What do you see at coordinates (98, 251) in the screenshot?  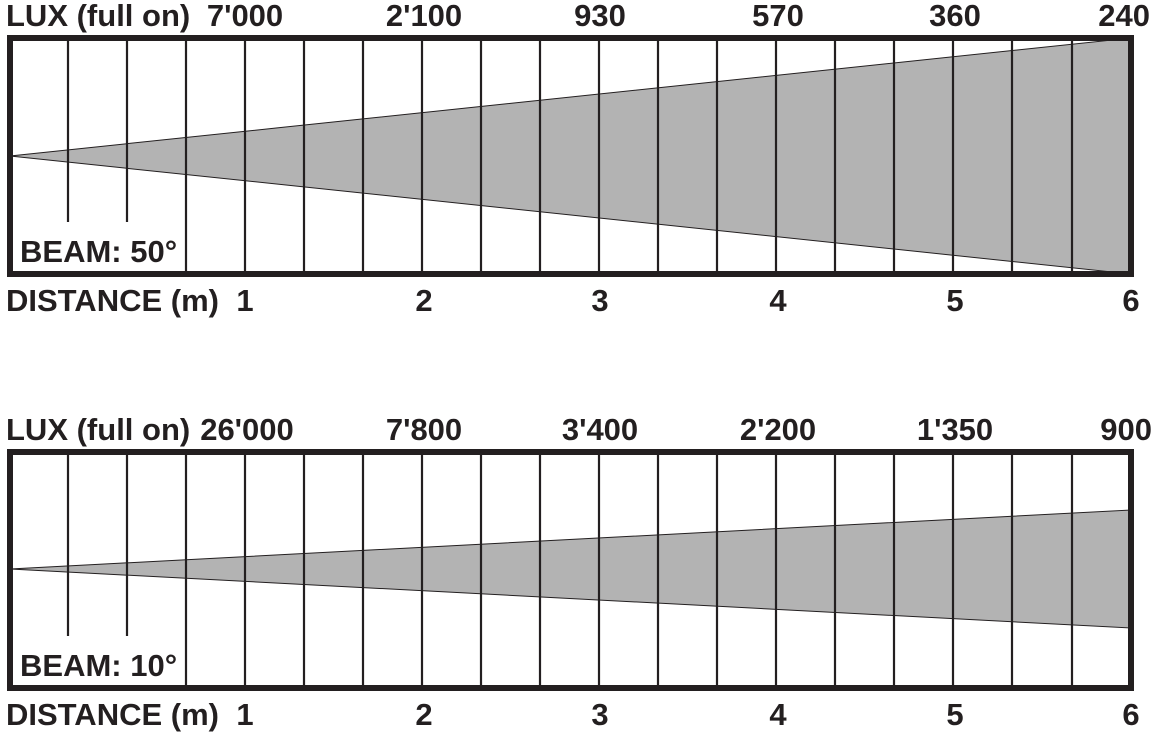 I see `beam-angle-label: BEAM: 50°` at bounding box center [98, 251].